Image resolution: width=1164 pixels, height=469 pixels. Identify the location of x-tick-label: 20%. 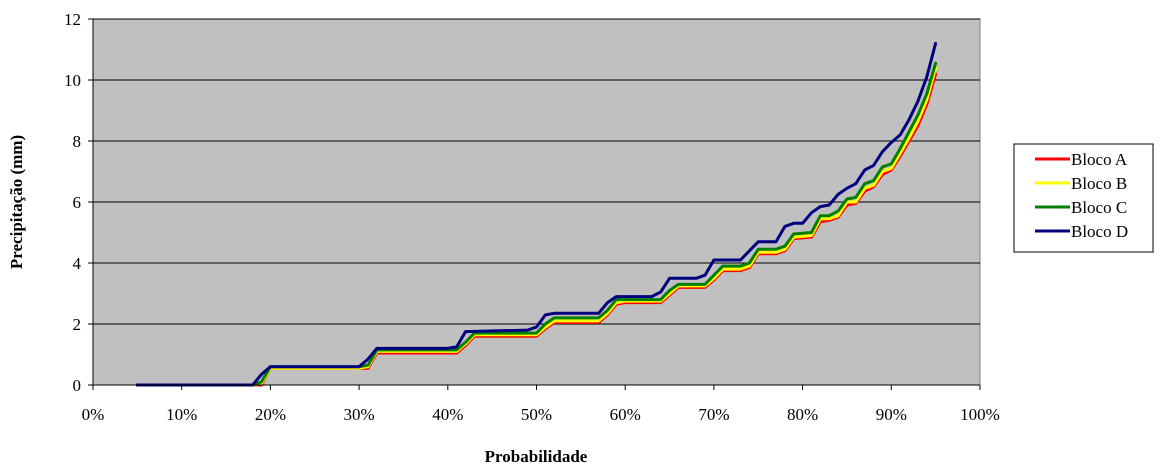
(270, 414).